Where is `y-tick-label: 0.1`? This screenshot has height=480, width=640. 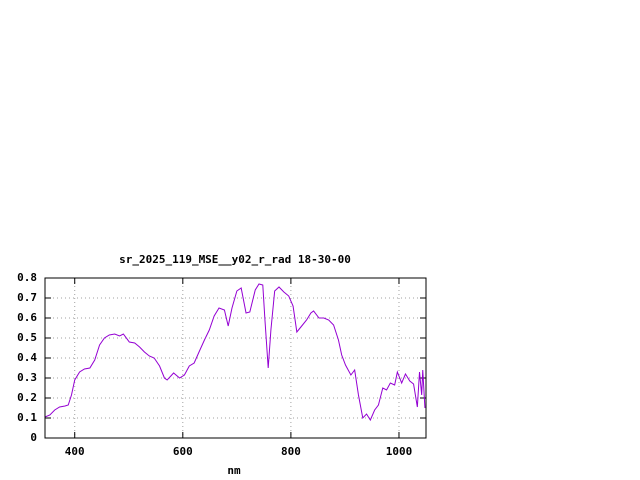 y-tick-label: 0.1 is located at coordinates (27, 417).